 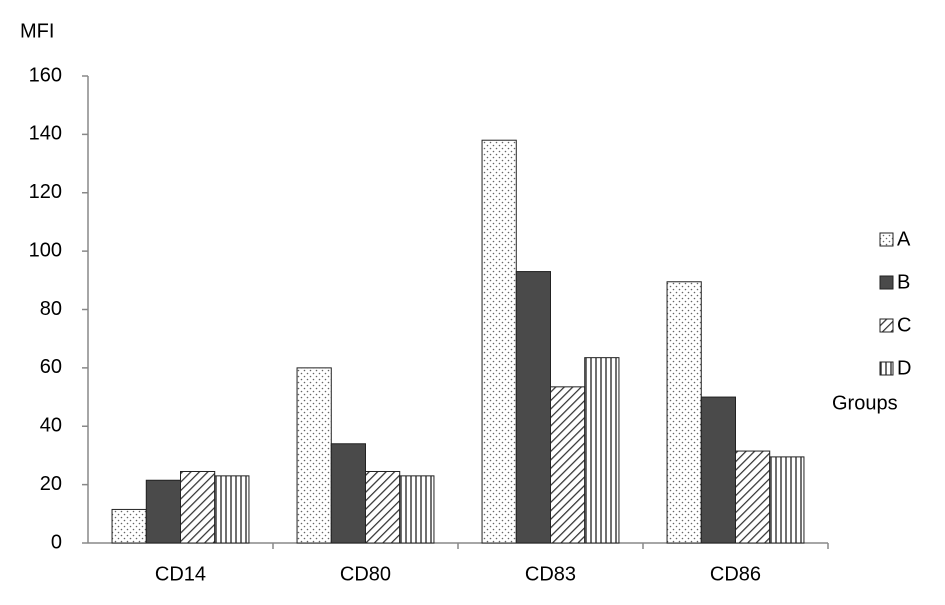 What do you see at coordinates (51, 309) in the screenshot?
I see `y-tick-label: 80` at bounding box center [51, 309].